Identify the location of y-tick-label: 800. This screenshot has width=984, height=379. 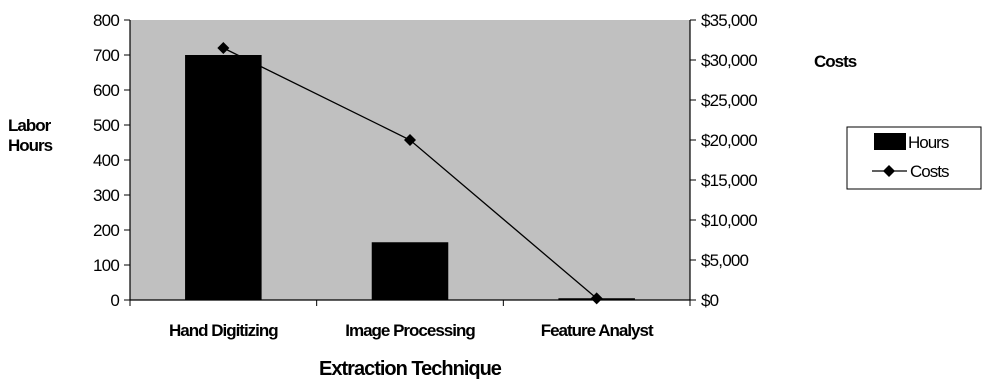
(106, 20).